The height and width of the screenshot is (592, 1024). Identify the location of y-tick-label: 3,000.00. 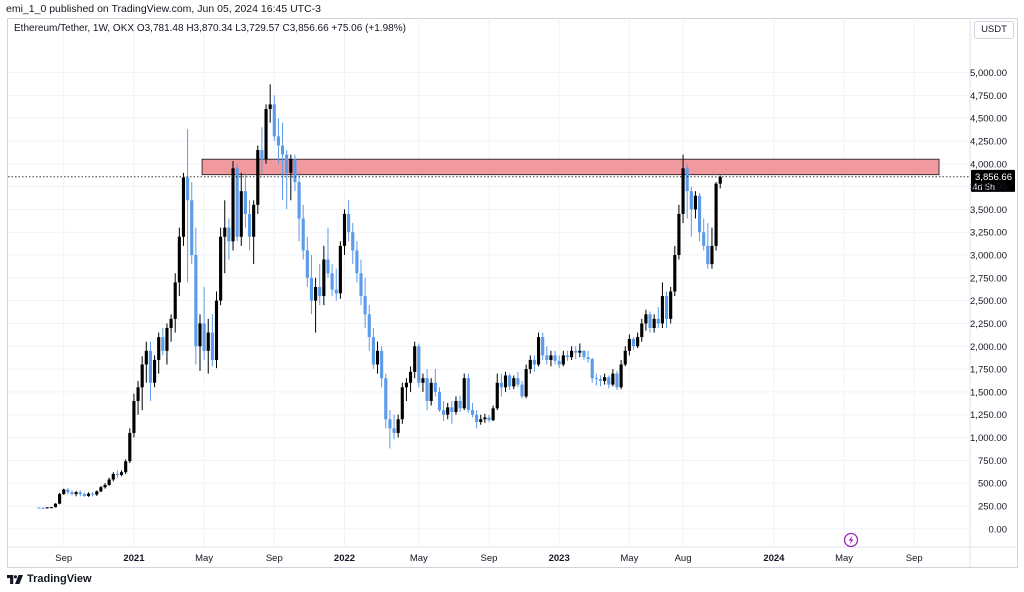
(988, 256).